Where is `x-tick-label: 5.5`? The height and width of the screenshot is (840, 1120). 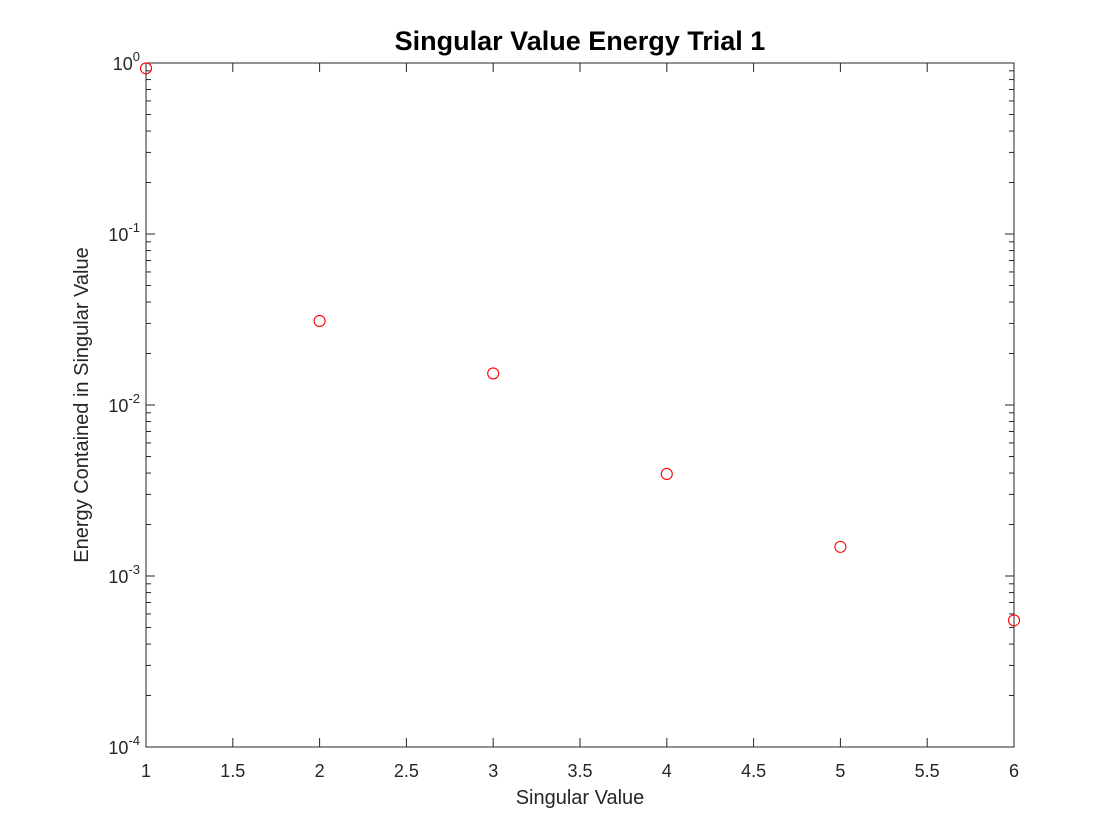
x-tick-label: 5.5 is located at coordinates (927, 771).